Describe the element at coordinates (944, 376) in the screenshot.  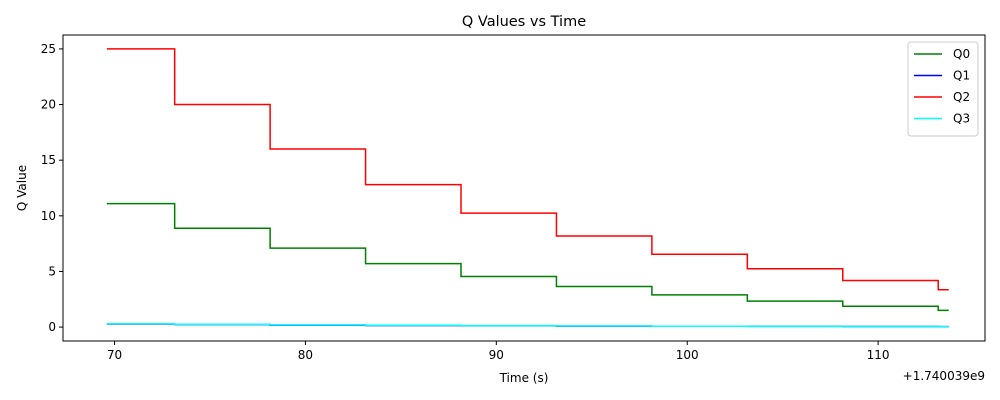
I see `x-axis-offset-label: +1.740039e9` at that location.